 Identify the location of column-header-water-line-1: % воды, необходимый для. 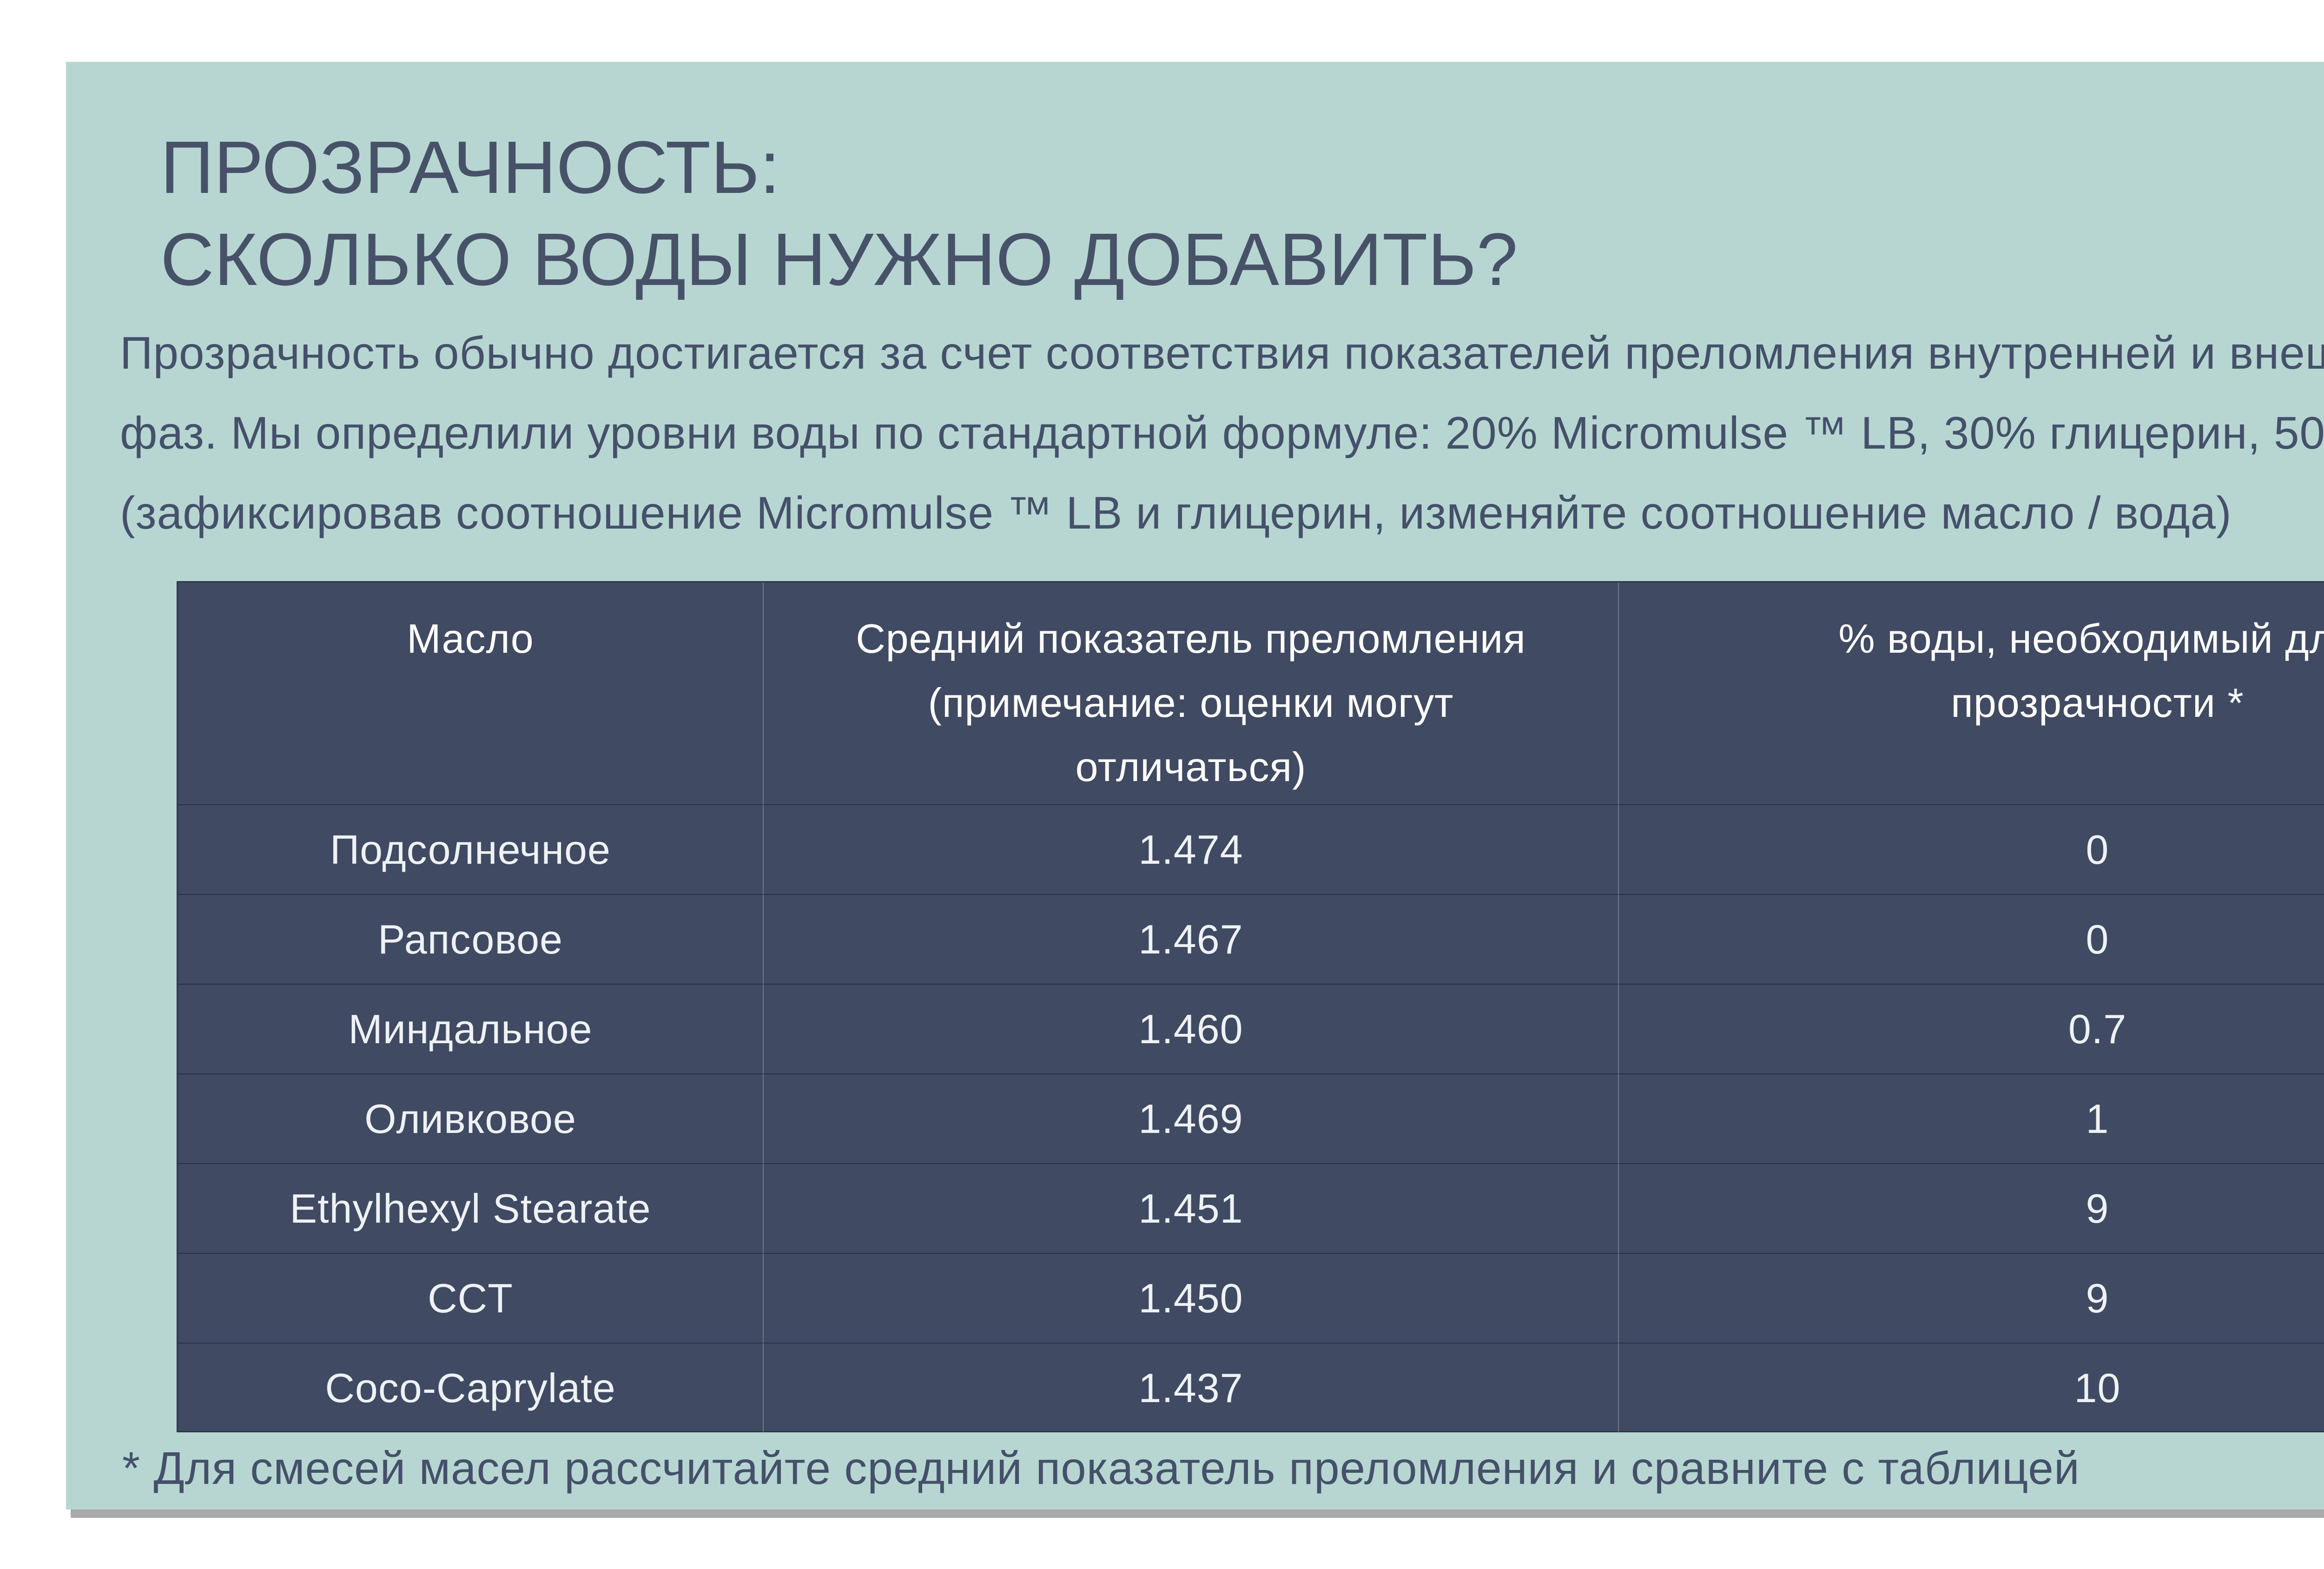
(2081, 639).